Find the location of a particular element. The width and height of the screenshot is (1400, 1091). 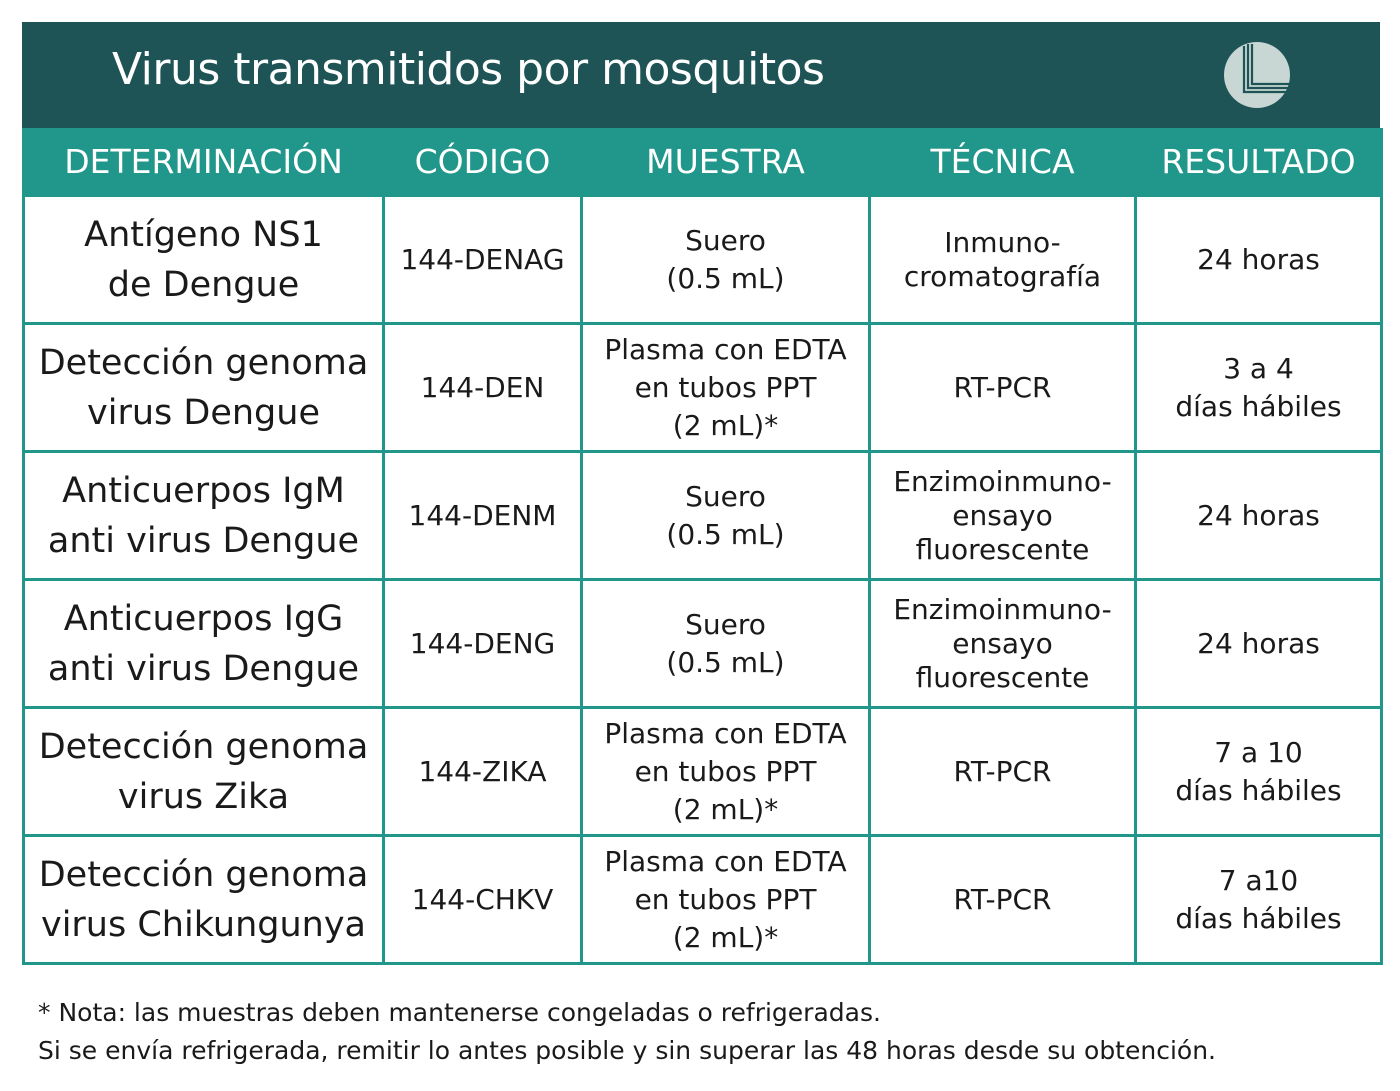

column-header-resultado: RESULTADO is located at coordinates (1258, 162).